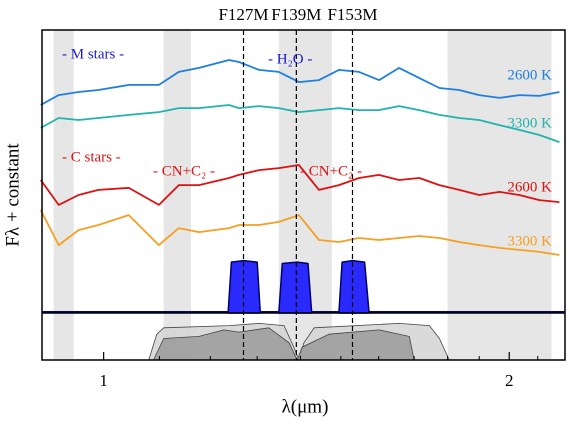 This screenshot has height=426, width=570. Describe the element at coordinates (103, 380) in the screenshot. I see `x-tick-label: 1` at that location.